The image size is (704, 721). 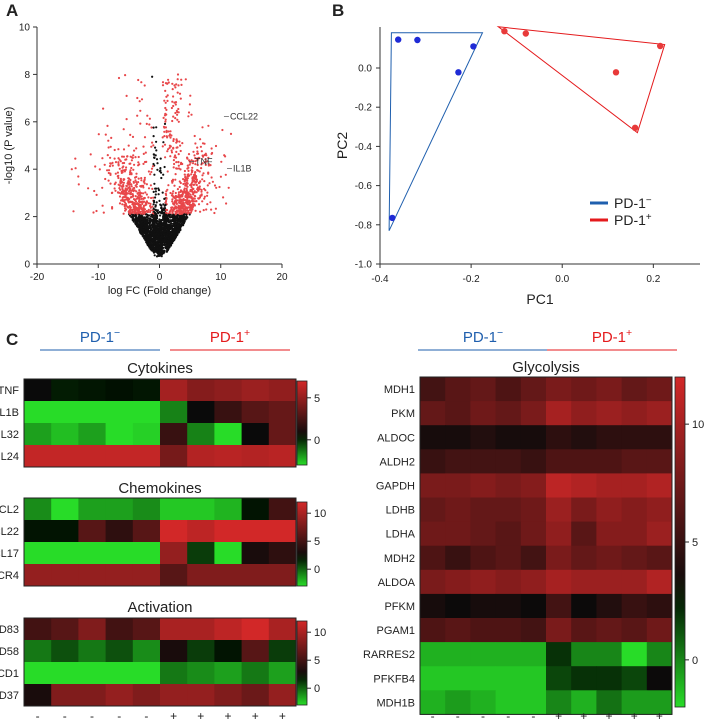 What do you see at coordinates (380, 279) in the screenshot?
I see `x-tick-label: -0.4` at bounding box center [380, 279].